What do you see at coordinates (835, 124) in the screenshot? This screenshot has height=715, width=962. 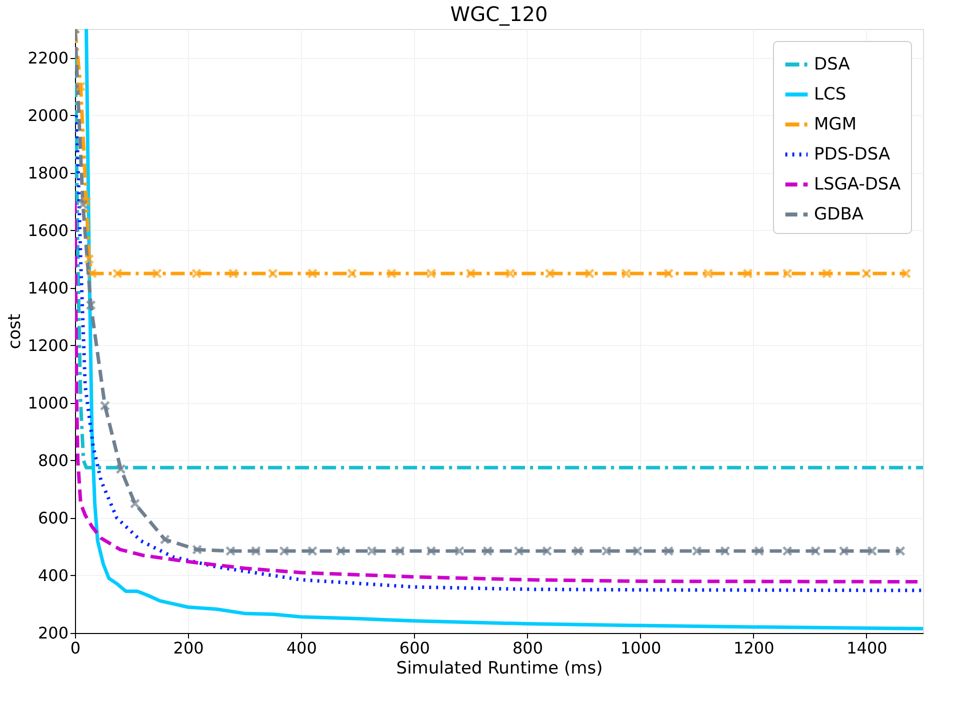 I see `legend-label: MGM` at bounding box center [835, 124].